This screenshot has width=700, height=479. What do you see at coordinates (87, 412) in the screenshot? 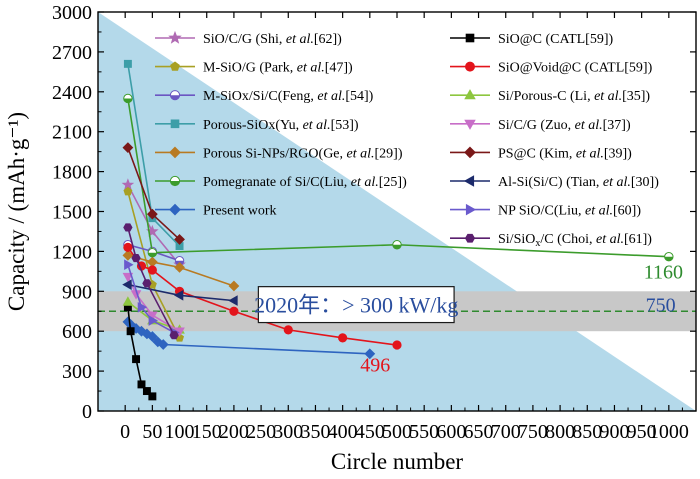
I see `y-tick-label: 0` at bounding box center [87, 412].